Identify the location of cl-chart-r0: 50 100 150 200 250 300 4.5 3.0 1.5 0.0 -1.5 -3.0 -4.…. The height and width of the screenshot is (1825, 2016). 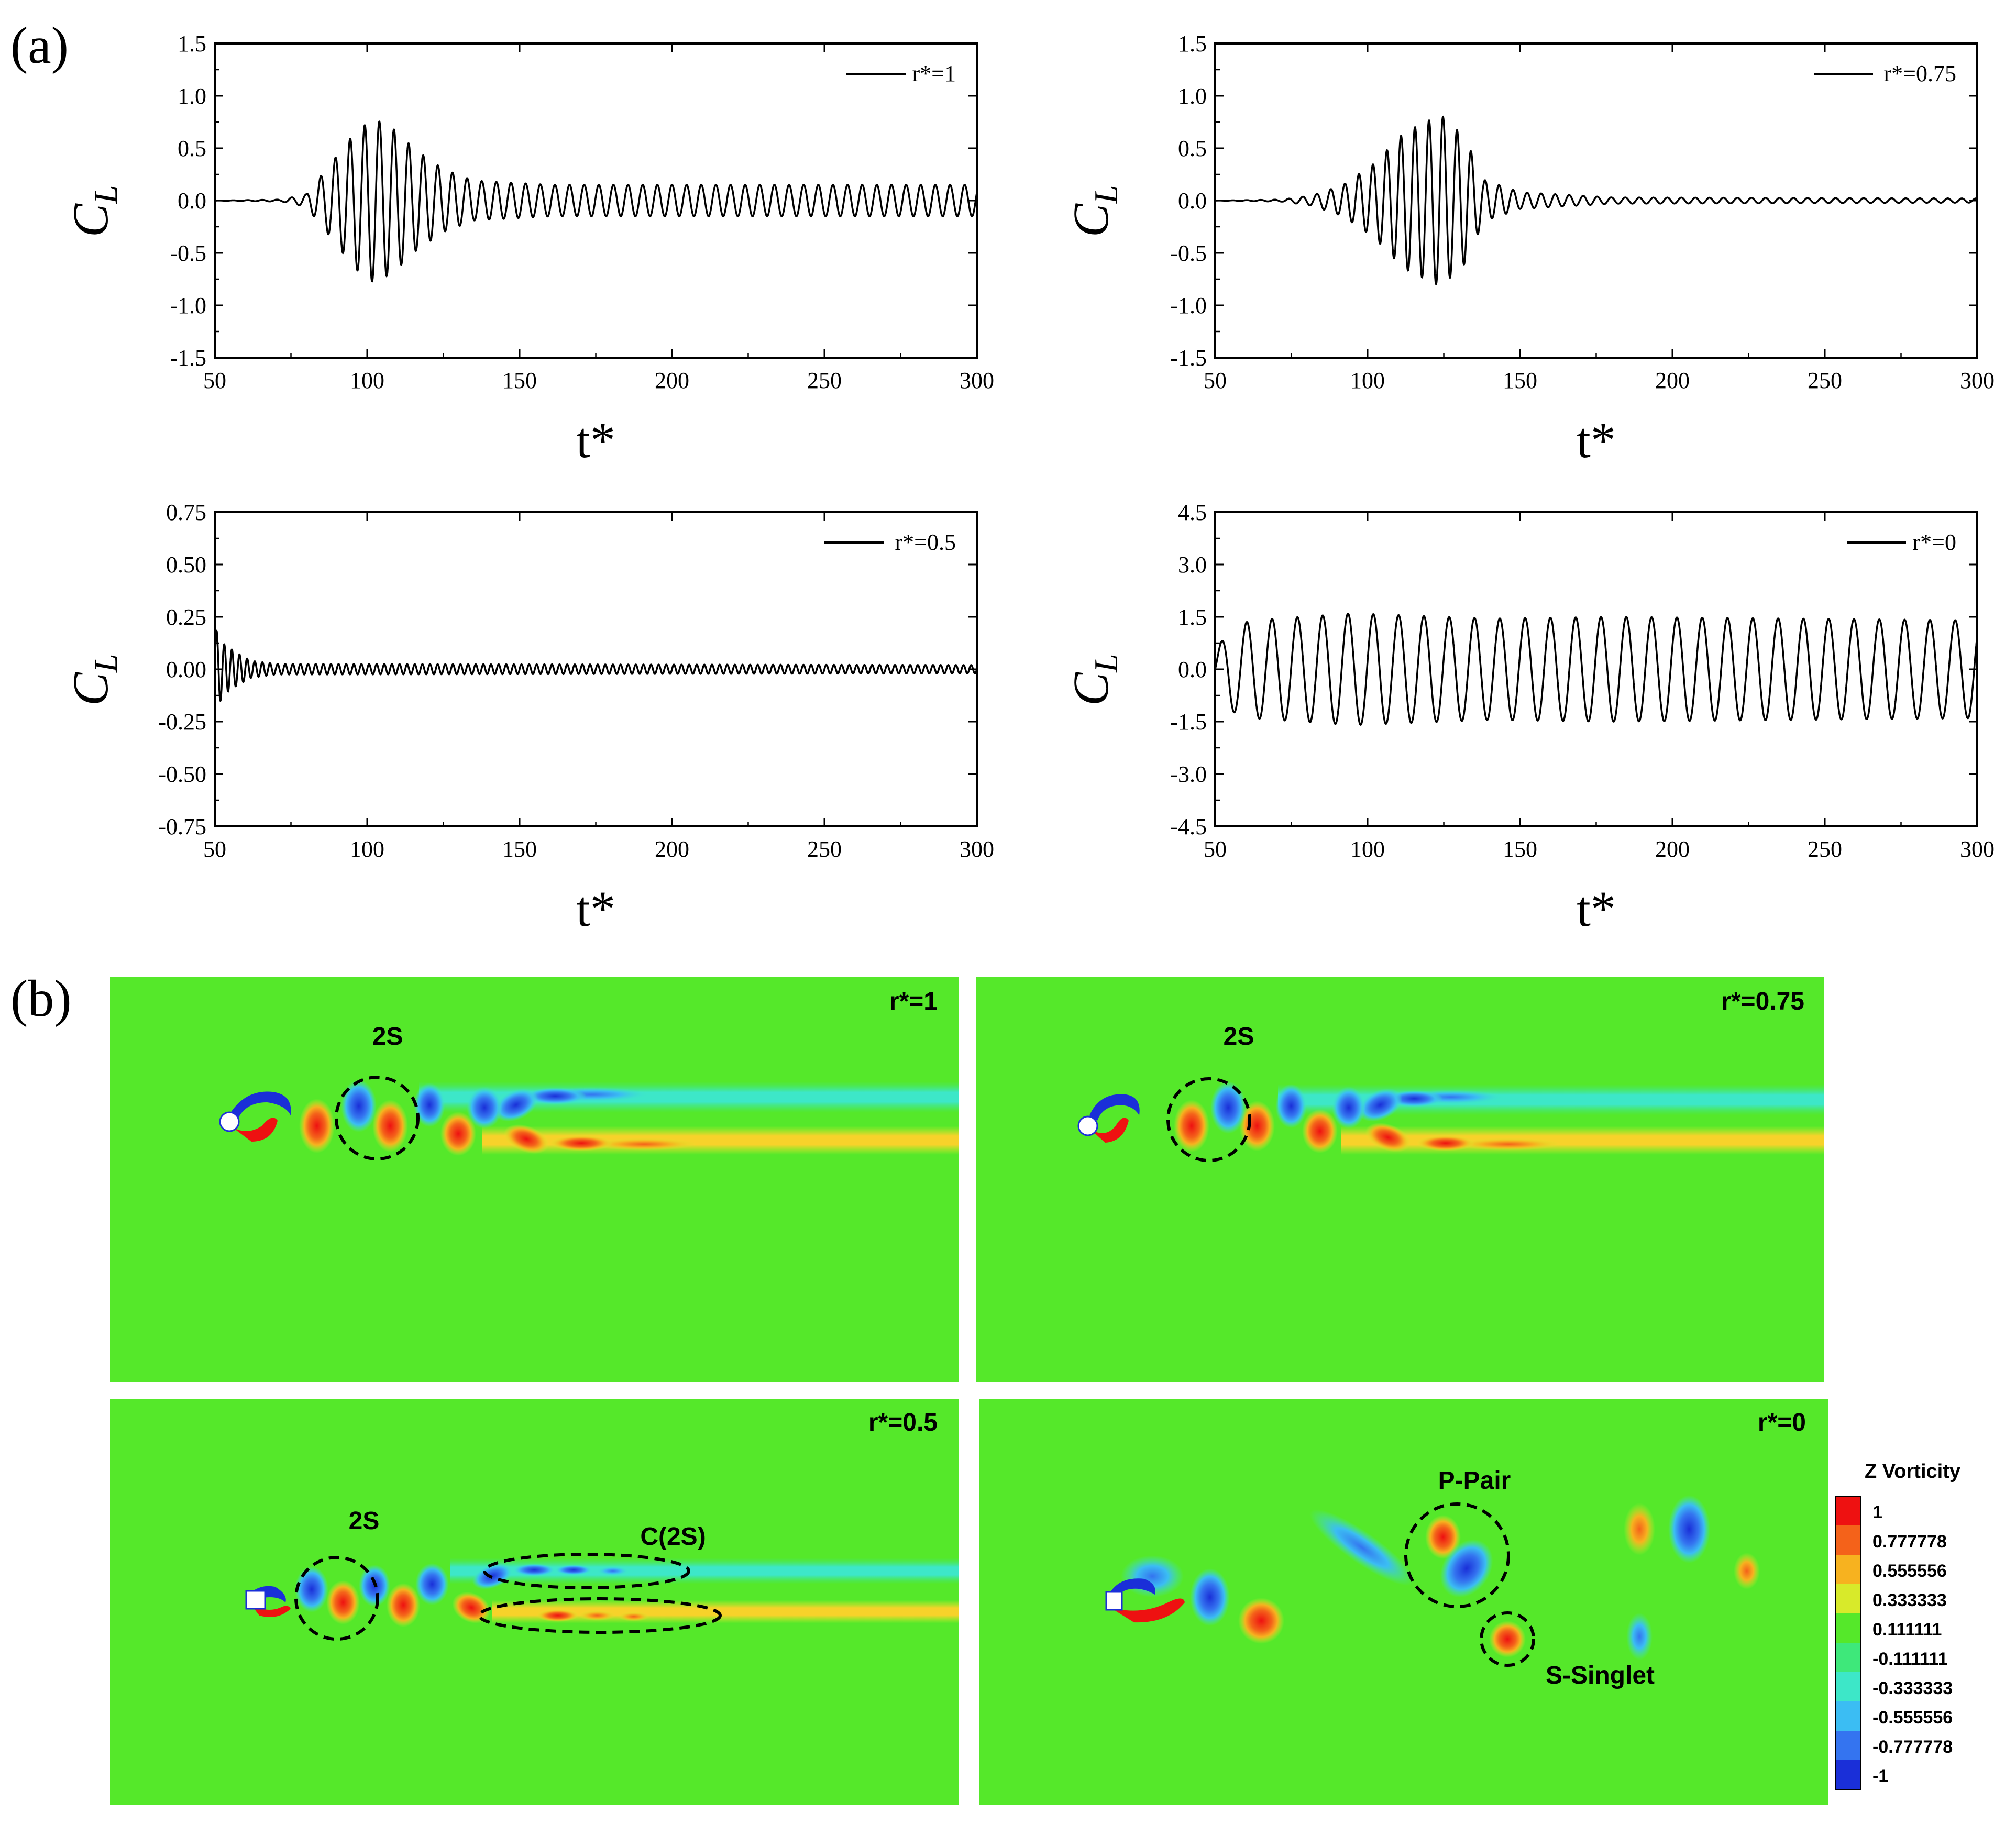
(1529, 719).